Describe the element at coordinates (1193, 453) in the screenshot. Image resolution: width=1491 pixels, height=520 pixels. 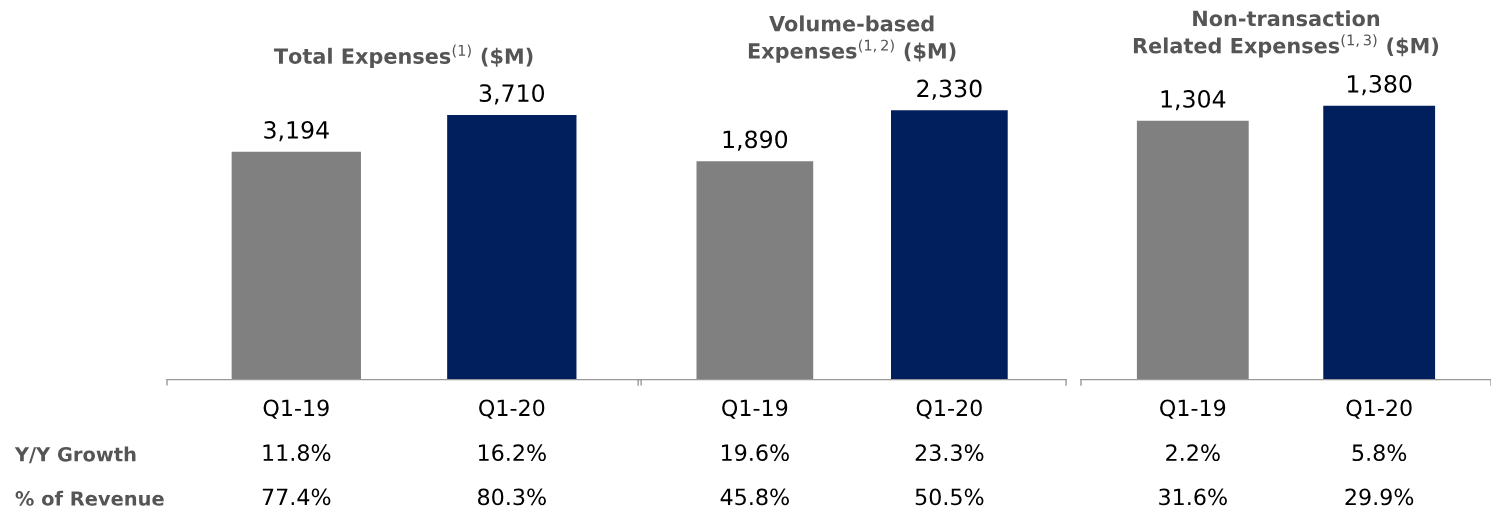
I see `text: 2.2%` at that location.